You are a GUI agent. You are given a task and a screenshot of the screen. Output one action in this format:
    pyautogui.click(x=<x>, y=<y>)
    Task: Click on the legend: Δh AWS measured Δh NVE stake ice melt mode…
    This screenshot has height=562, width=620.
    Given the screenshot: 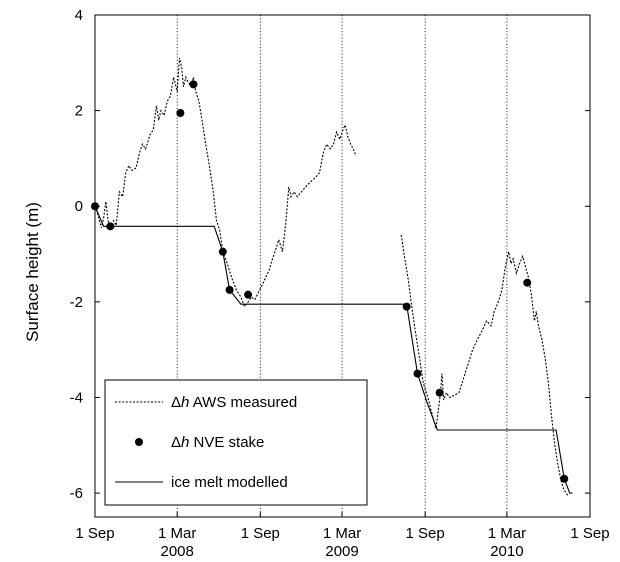 What is the action you would take?
    pyautogui.click(x=236, y=442)
    